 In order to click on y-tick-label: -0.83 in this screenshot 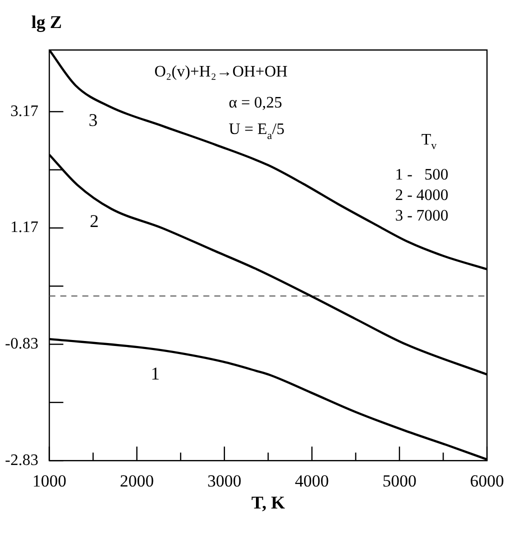, I will do `click(21, 343)`.